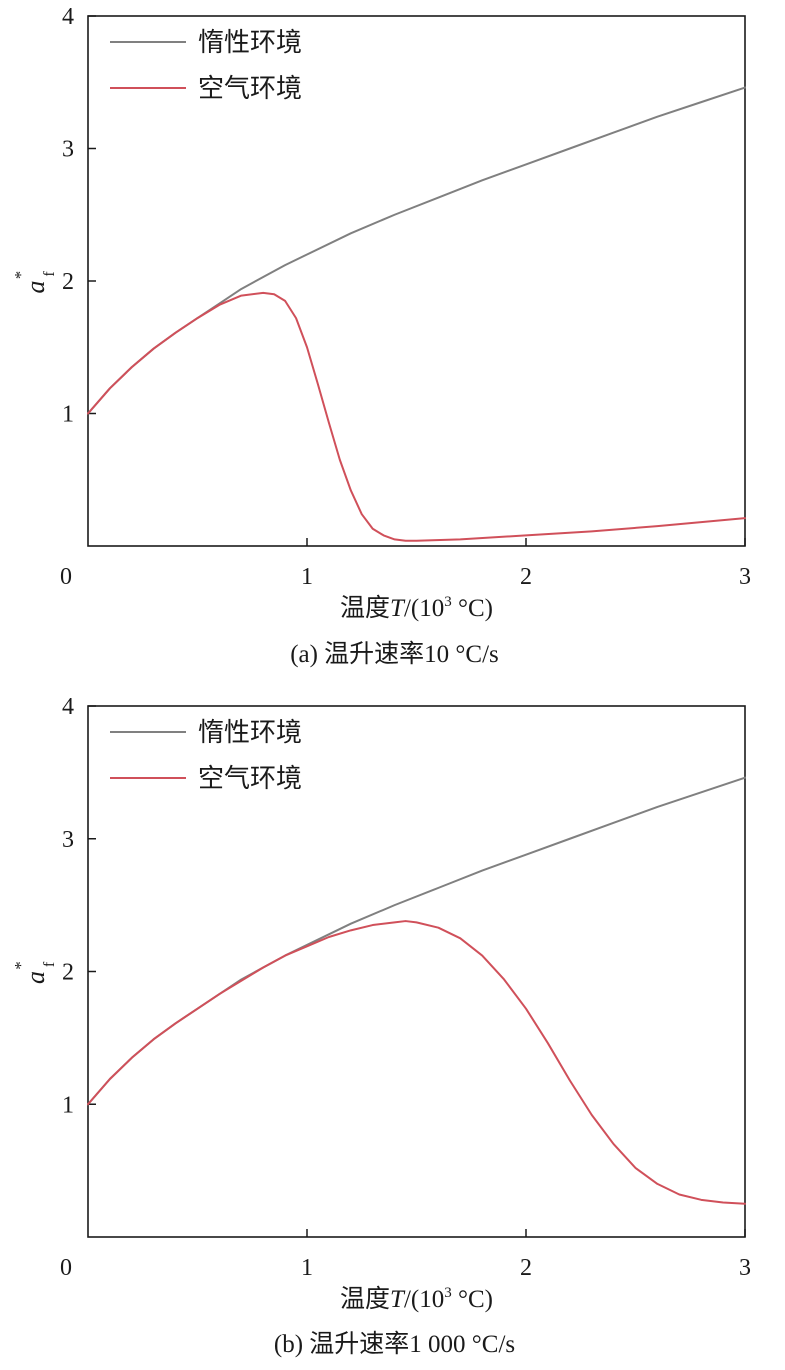 The width and height of the screenshot is (785, 1370). Describe the element at coordinates (394, 1344) in the screenshot. I see `chart-caption: (b) 温升速率1 000 °C/s` at that location.